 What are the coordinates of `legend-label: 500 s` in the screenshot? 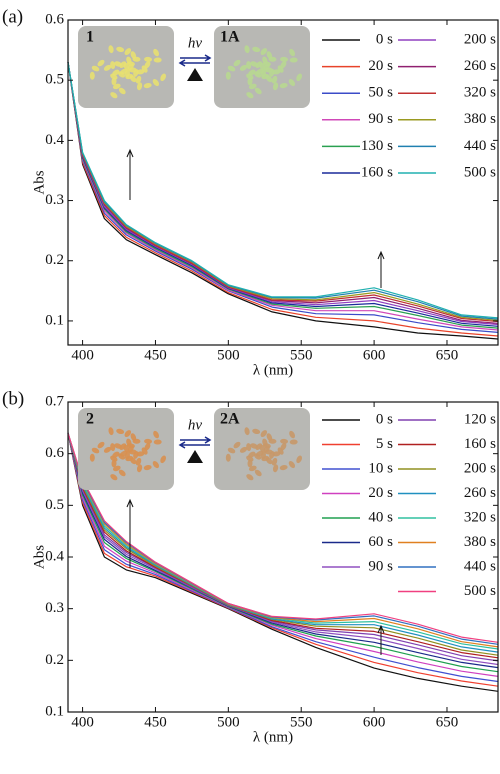 It's located at (480, 591).